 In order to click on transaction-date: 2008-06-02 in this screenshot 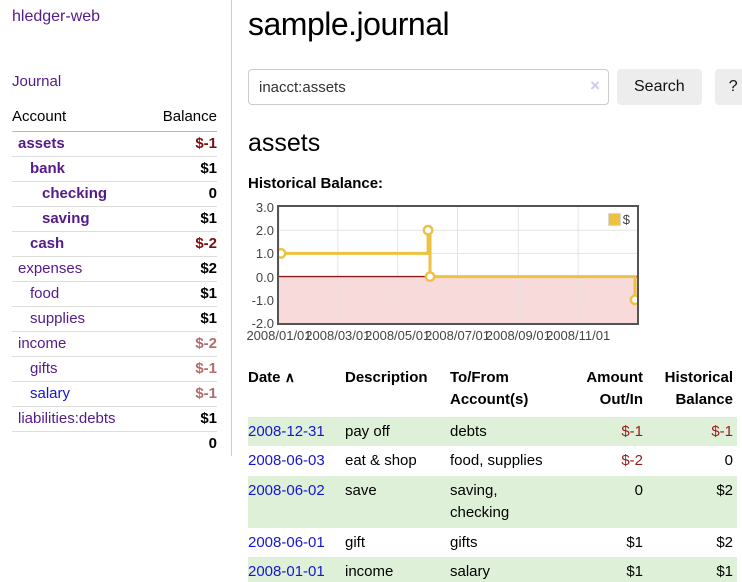, I will do `click(296, 502)`.